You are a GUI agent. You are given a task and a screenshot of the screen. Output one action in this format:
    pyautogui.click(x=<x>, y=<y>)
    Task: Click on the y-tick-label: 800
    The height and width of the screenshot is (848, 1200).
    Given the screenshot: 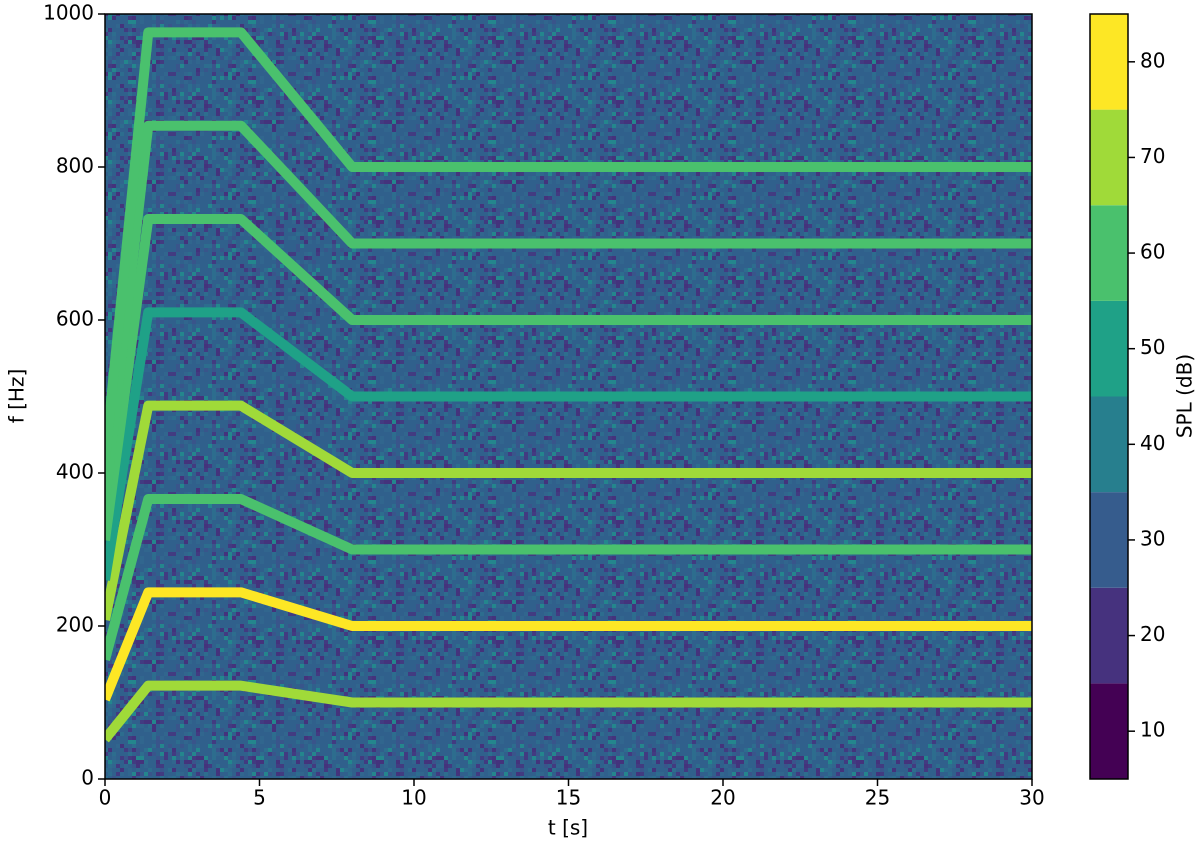 What is the action you would take?
    pyautogui.click(x=75, y=166)
    